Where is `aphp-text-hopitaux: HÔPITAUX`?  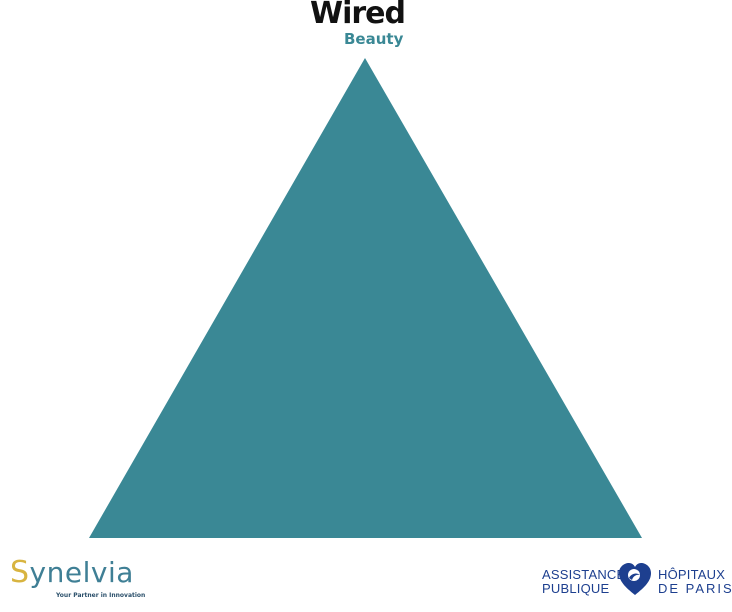 aphp-text-hopitaux: HÔPITAUX is located at coordinates (692, 574).